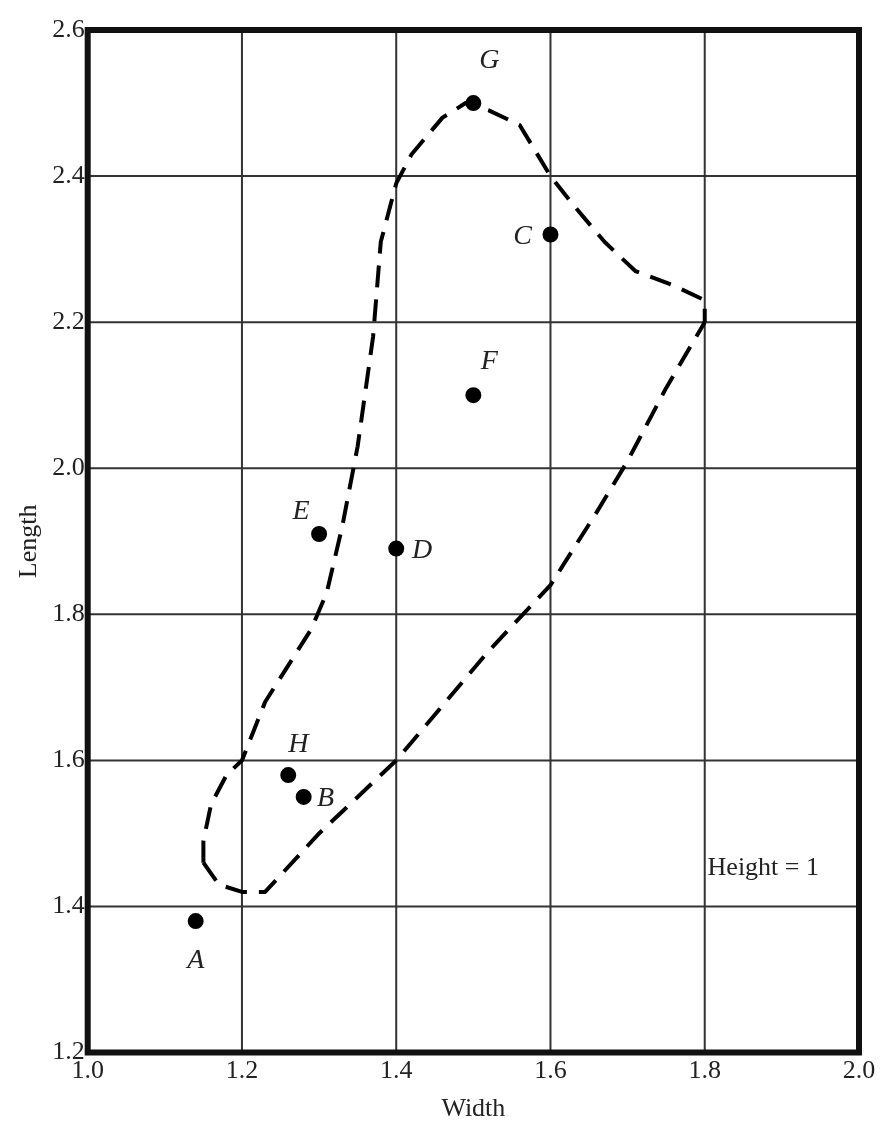 Image resolution: width=887 pixels, height=1139 pixels. Describe the element at coordinates (242, 1070) in the screenshot. I see `x-tick-label: 1.2` at that location.